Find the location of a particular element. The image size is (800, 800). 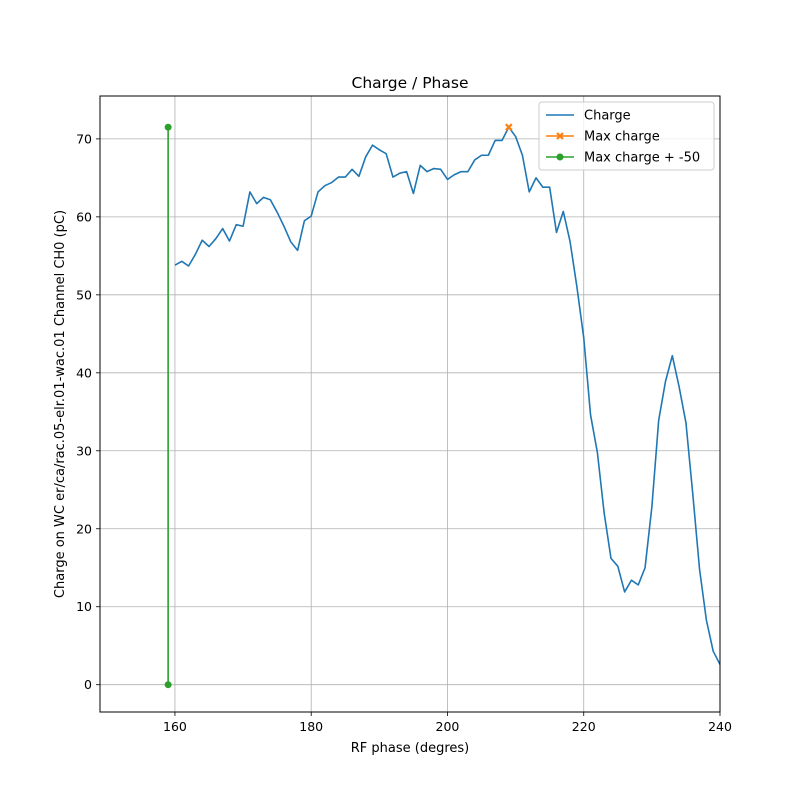

x-tick-label: 200 is located at coordinates (448, 726).